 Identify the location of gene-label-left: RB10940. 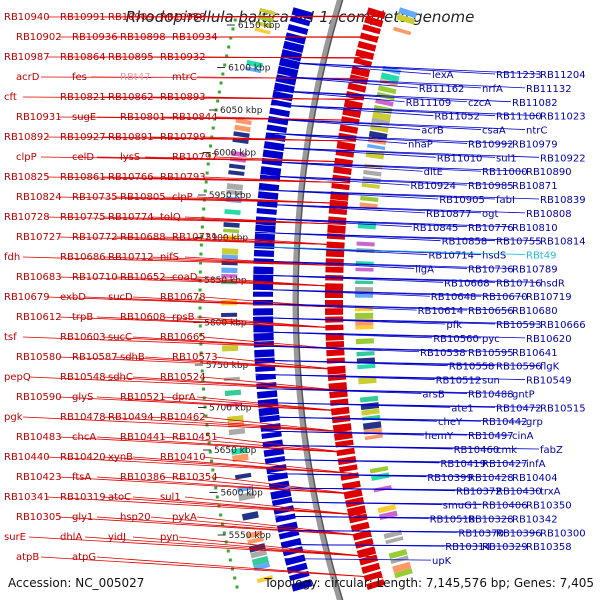
(27, 17).